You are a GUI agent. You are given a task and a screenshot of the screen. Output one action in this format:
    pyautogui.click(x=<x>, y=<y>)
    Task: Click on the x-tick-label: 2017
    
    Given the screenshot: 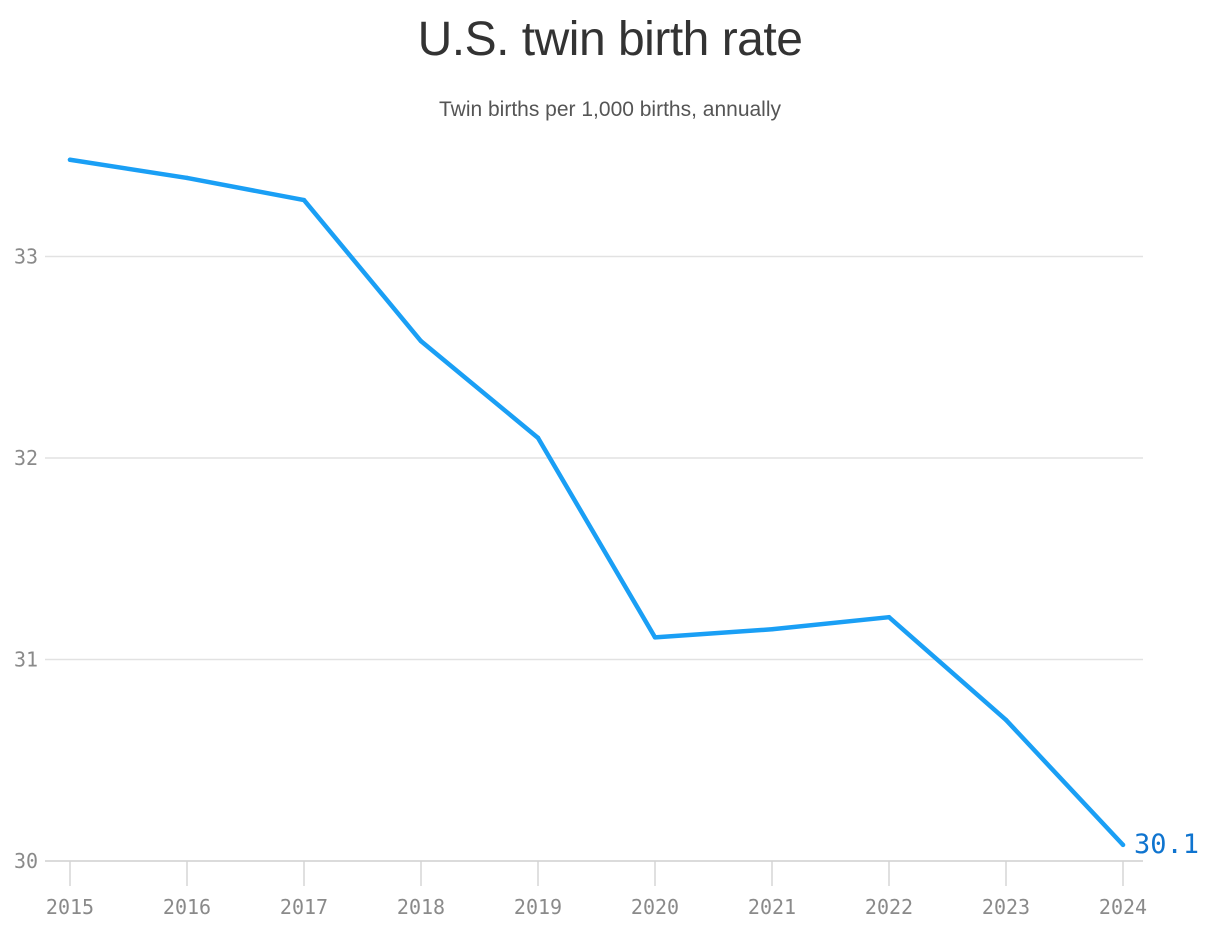 What is the action you would take?
    pyautogui.click(x=304, y=907)
    